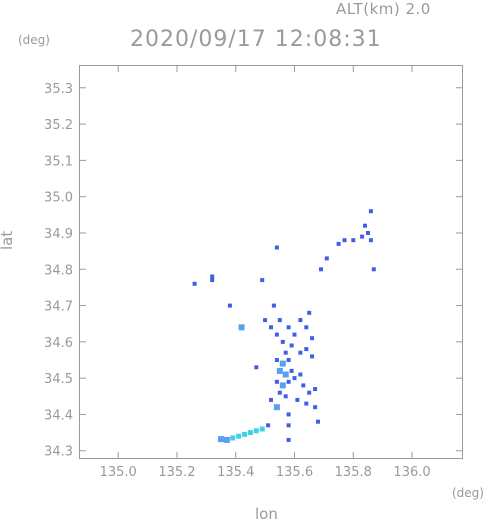 This screenshot has width=491, height=523. I want to click on y-tick-label: 34.8, so click(58, 270).